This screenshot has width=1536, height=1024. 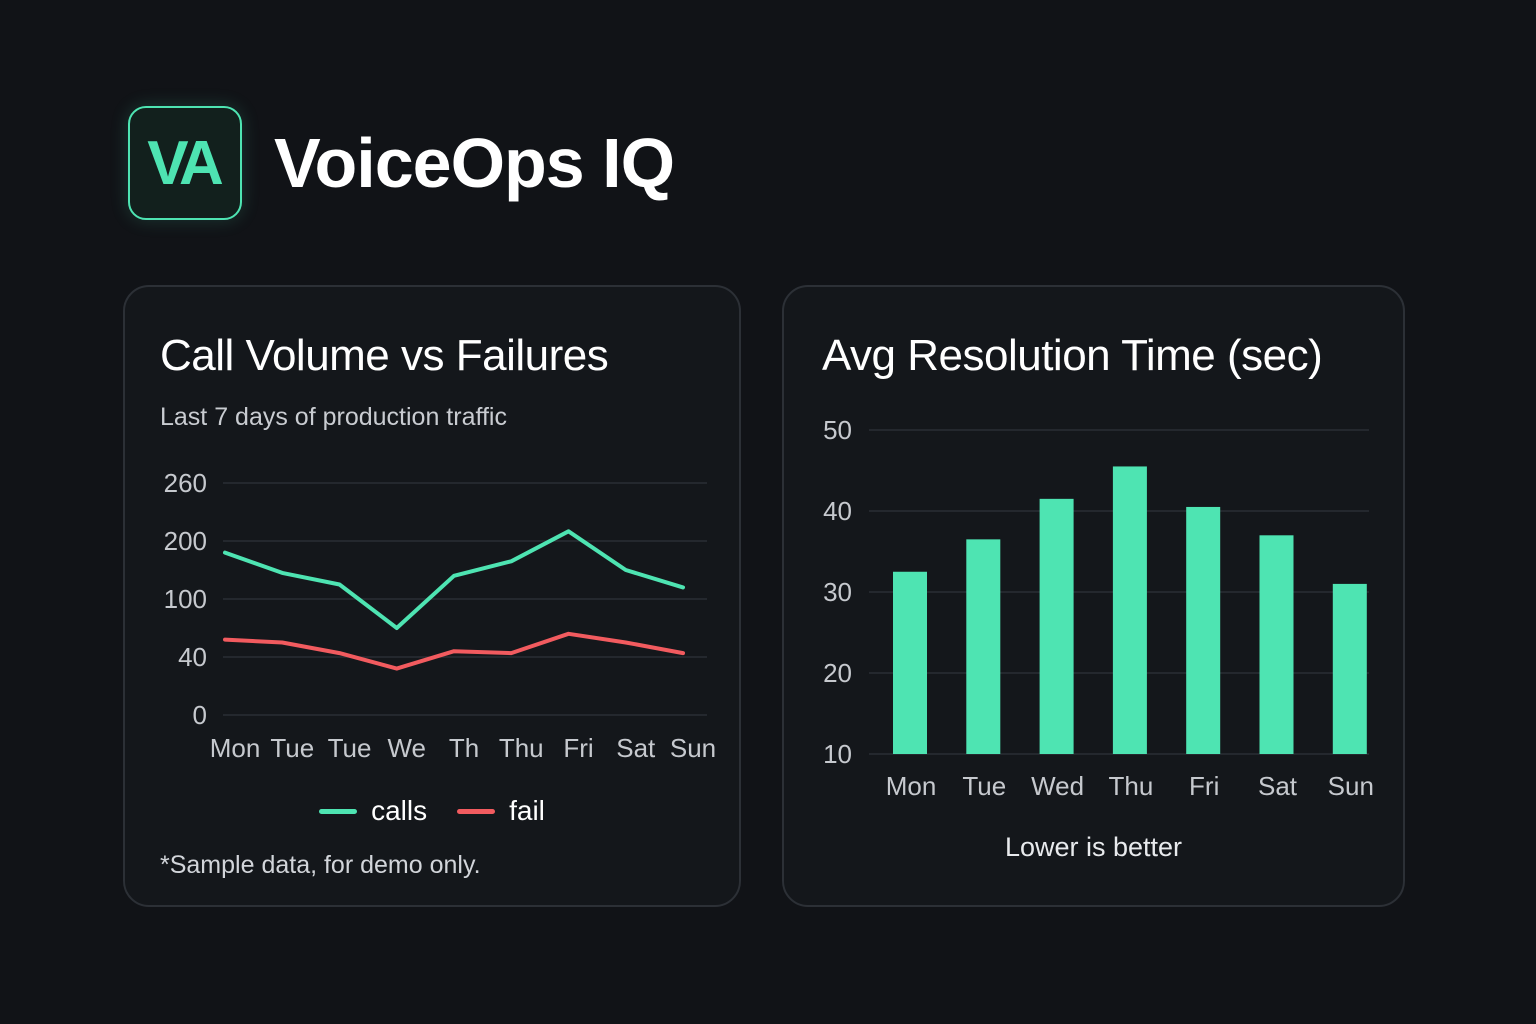 I want to click on y-tick-label: 260, so click(x=185, y=483).